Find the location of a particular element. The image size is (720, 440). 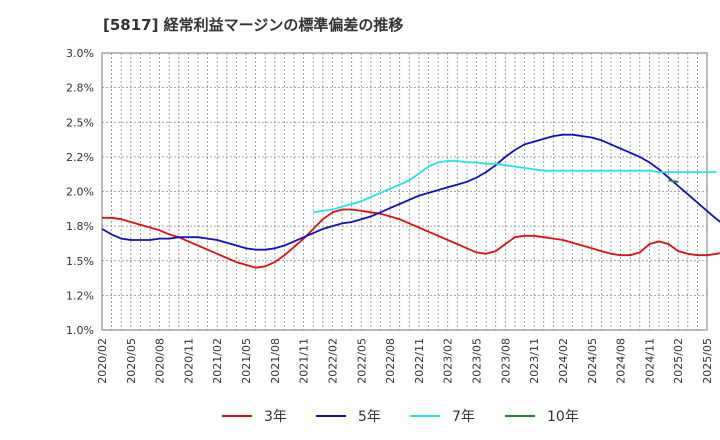

x-tick-label: 2024/05 is located at coordinates (592, 361).